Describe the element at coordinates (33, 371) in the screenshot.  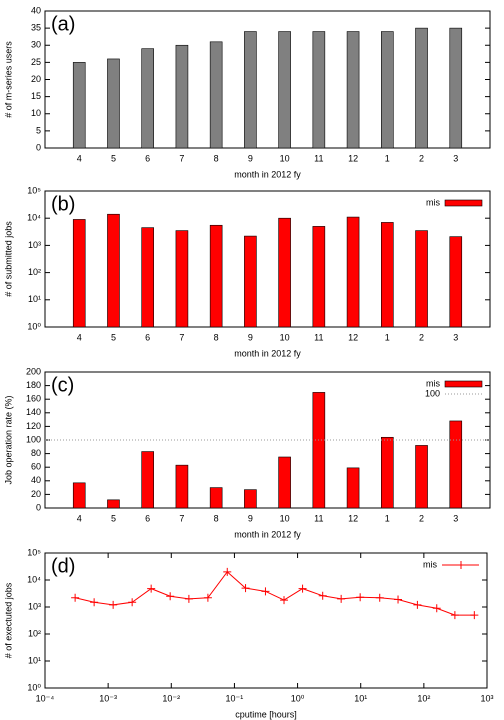
I see `y-tick-label: 200` at that location.